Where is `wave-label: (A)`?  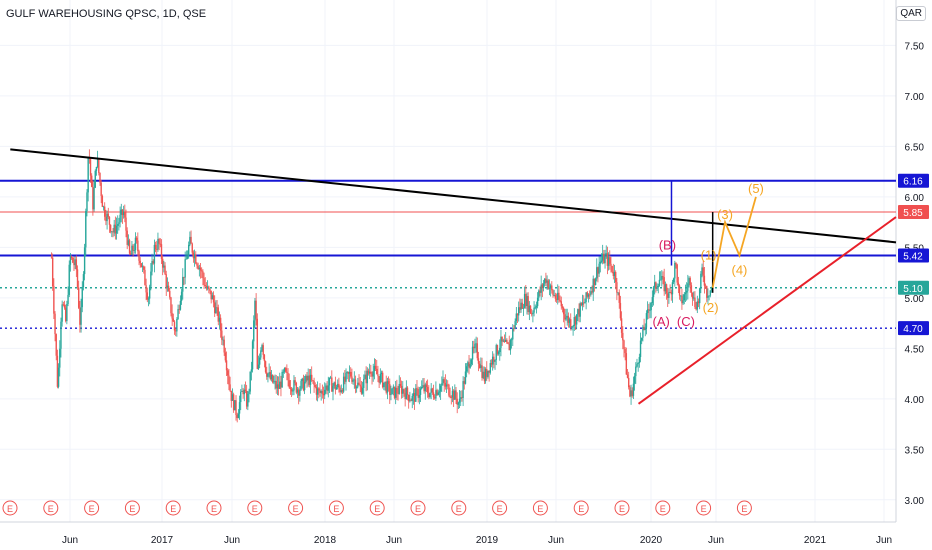
wave-label: (A) is located at coordinates (661, 321).